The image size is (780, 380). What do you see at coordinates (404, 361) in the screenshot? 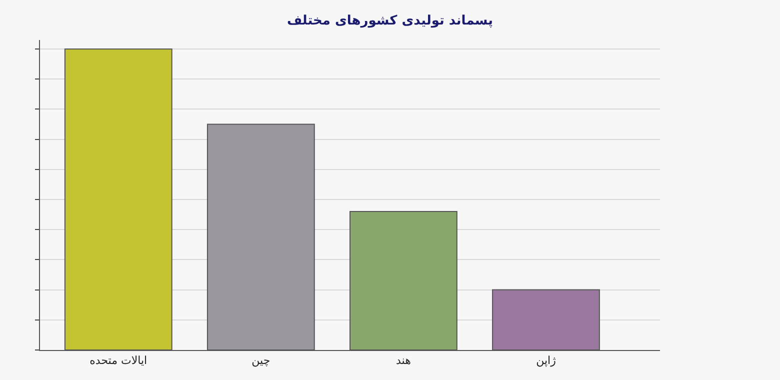
I see `x-tick-label: هند` at bounding box center [404, 361].